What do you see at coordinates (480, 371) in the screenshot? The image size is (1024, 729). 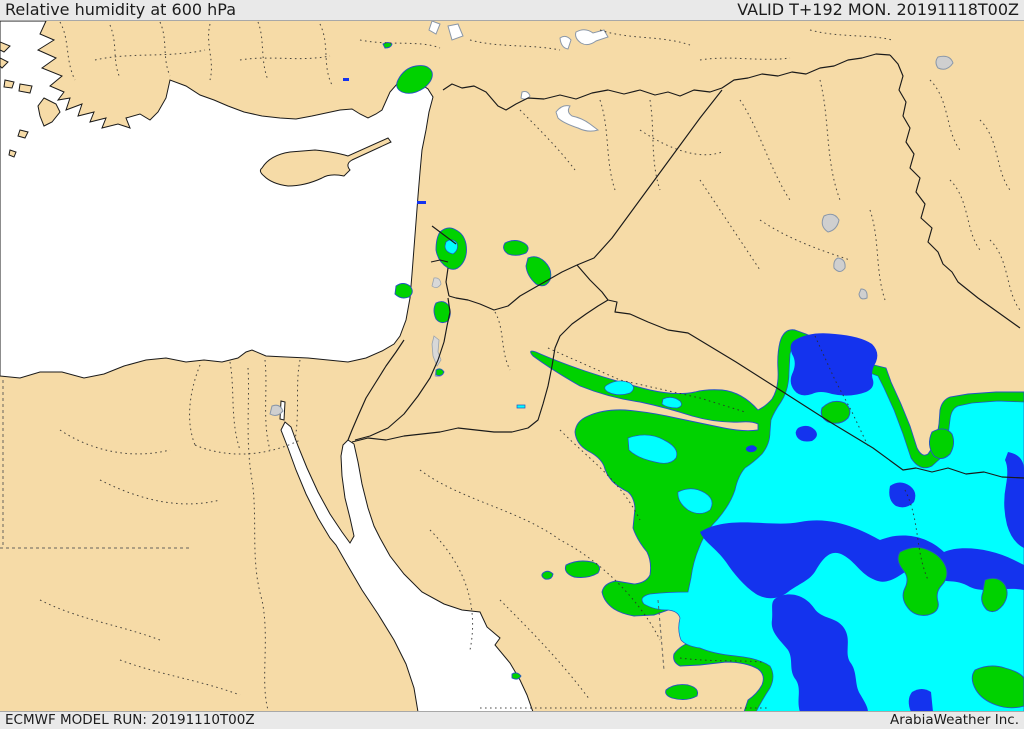 I see `border-jordan-saudi` at bounding box center [480, 371].